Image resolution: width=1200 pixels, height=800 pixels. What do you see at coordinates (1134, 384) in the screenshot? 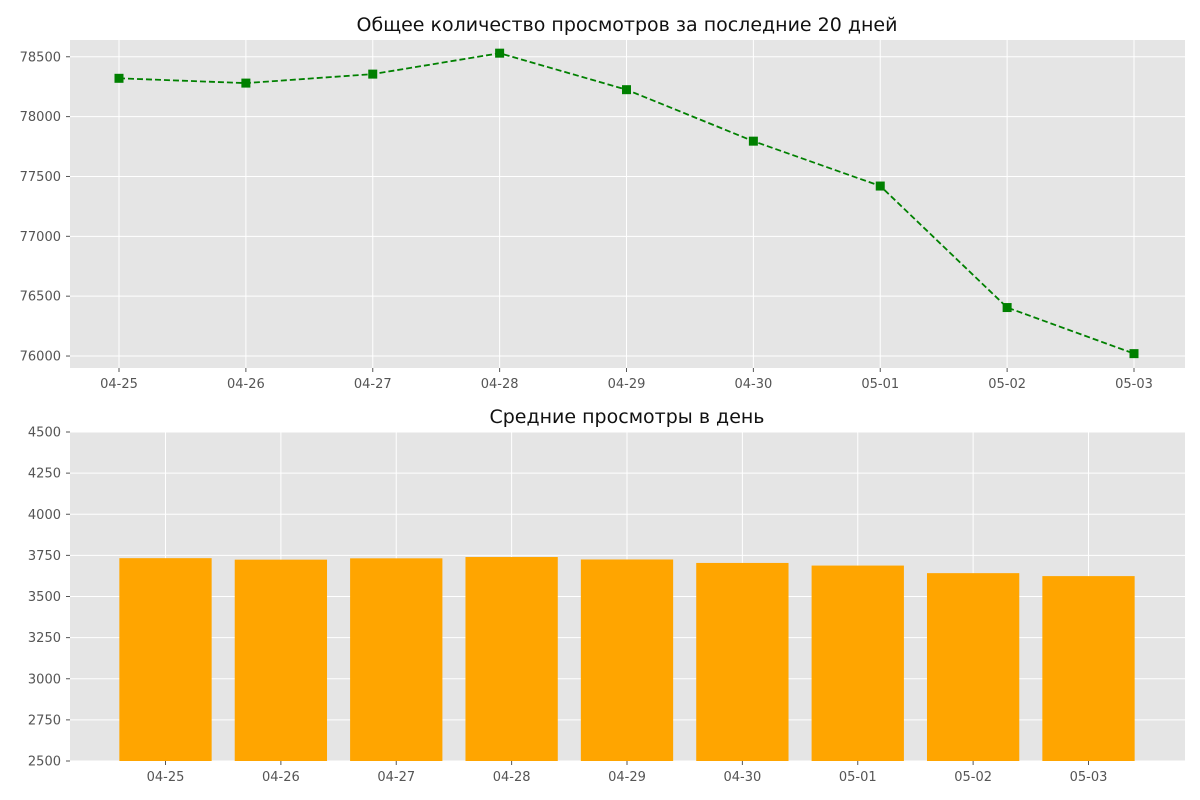
I see `line-chart-x-tick-label: 05-03` at bounding box center [1134, 384].